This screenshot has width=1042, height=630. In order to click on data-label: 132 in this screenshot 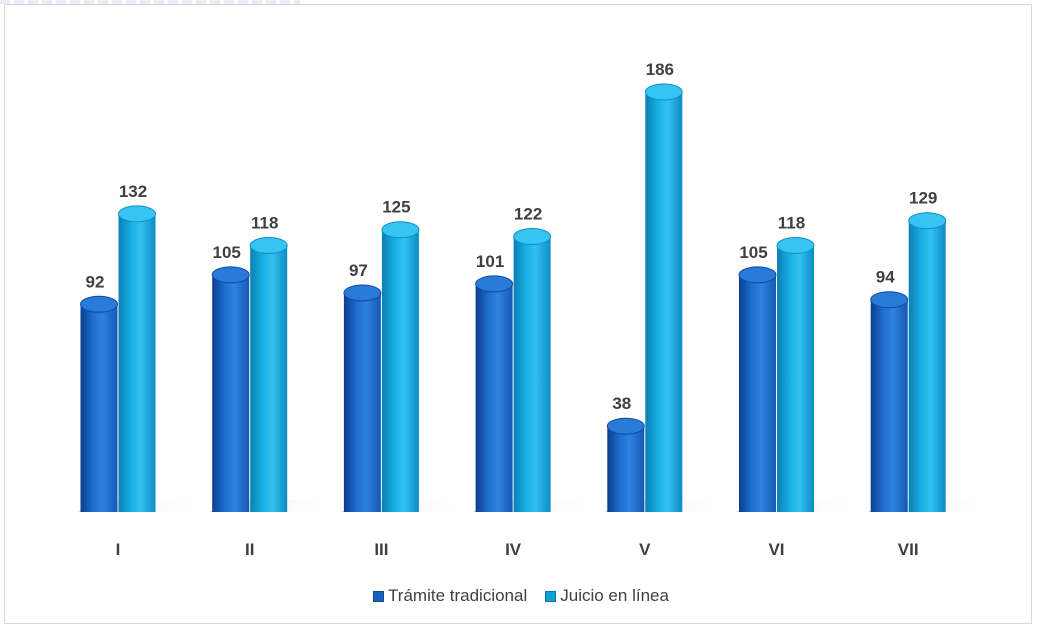, I will do `click(133, 191)`.